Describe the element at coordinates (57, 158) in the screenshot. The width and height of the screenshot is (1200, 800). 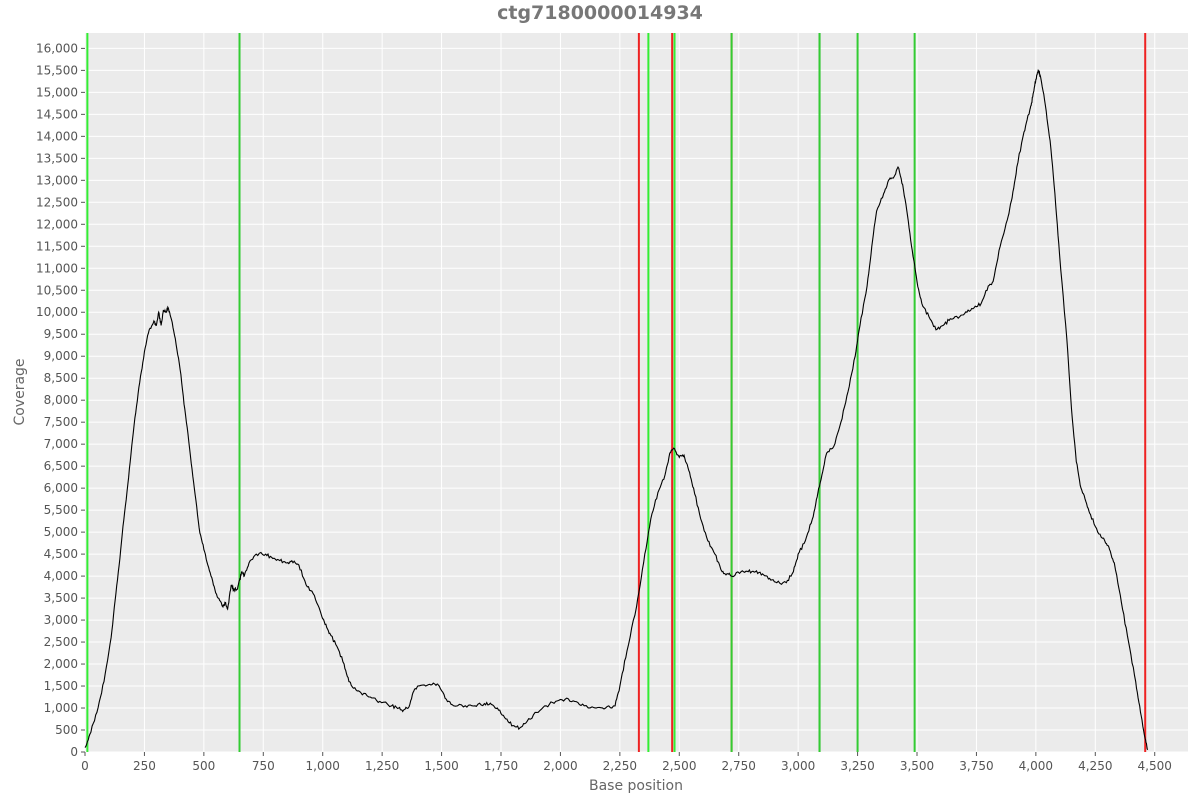
I see `y-tick-label: 13,500` at that location.